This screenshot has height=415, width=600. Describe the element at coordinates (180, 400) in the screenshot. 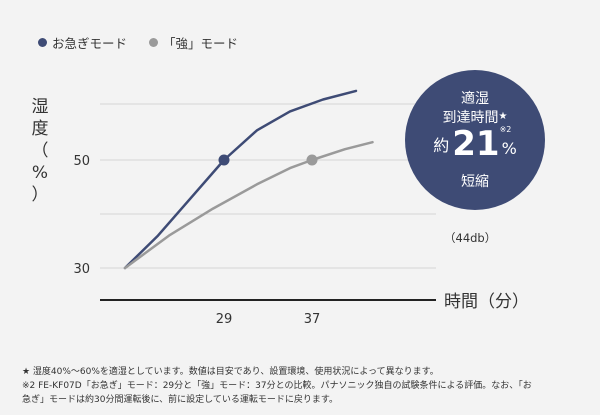

I see `footnote-line: 急ぎ」モードは約30分間運転後に、前に設定している運転モードに戻ります。` at that location.